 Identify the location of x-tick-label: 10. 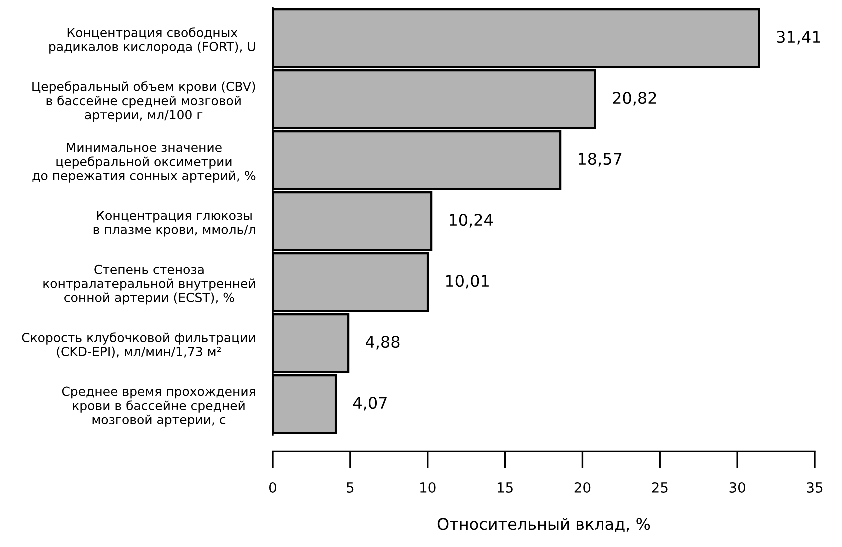
(428, 487).